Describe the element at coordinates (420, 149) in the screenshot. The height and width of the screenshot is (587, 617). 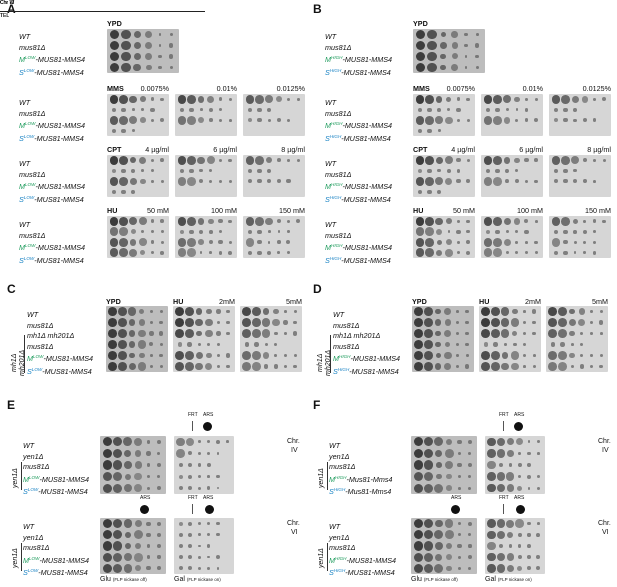
I see `condition-CPT: CPT` at that location.